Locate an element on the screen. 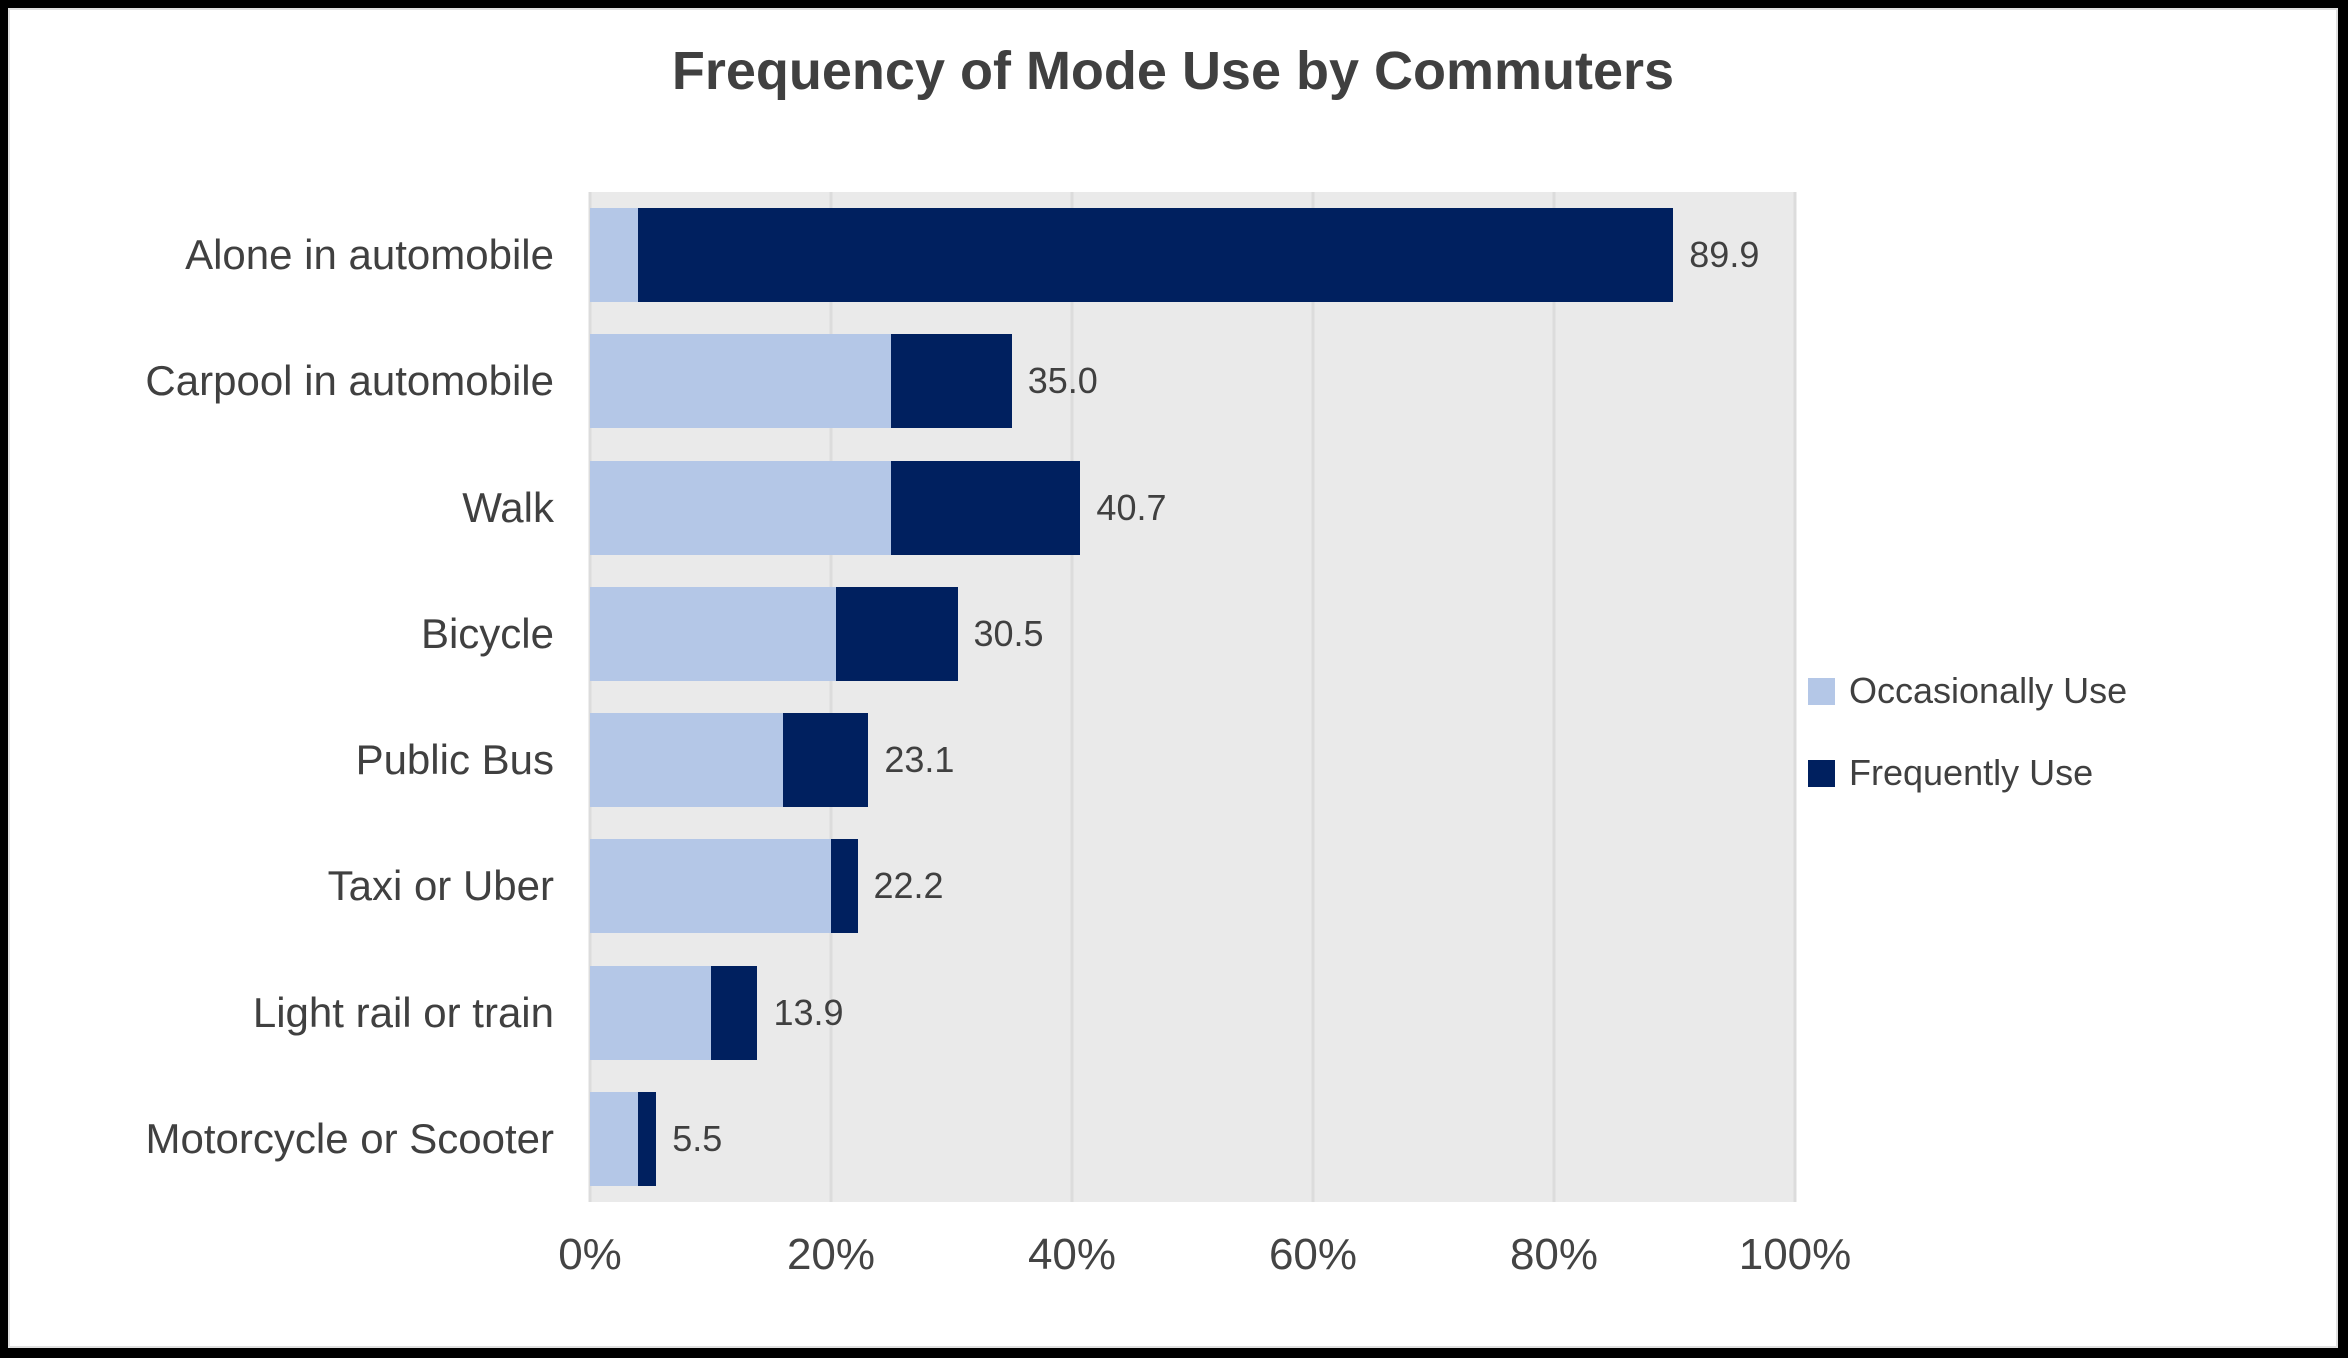 The image size is (2348, 1358). bar-row: 22.2 is located at coordinates (1192, 886).